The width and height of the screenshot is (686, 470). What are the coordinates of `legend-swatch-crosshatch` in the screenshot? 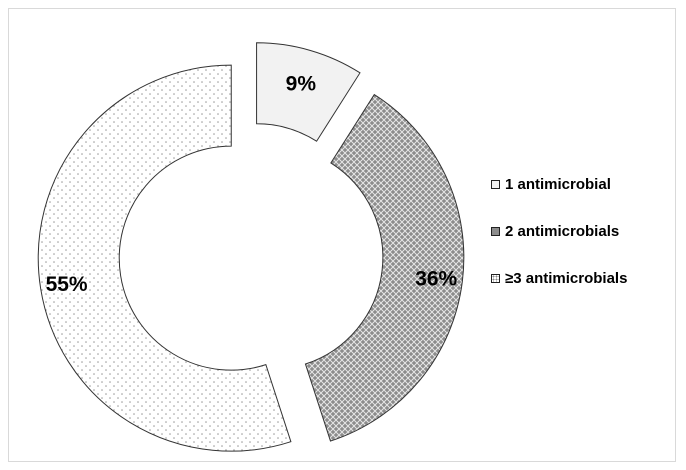 It's located at (495, 231).